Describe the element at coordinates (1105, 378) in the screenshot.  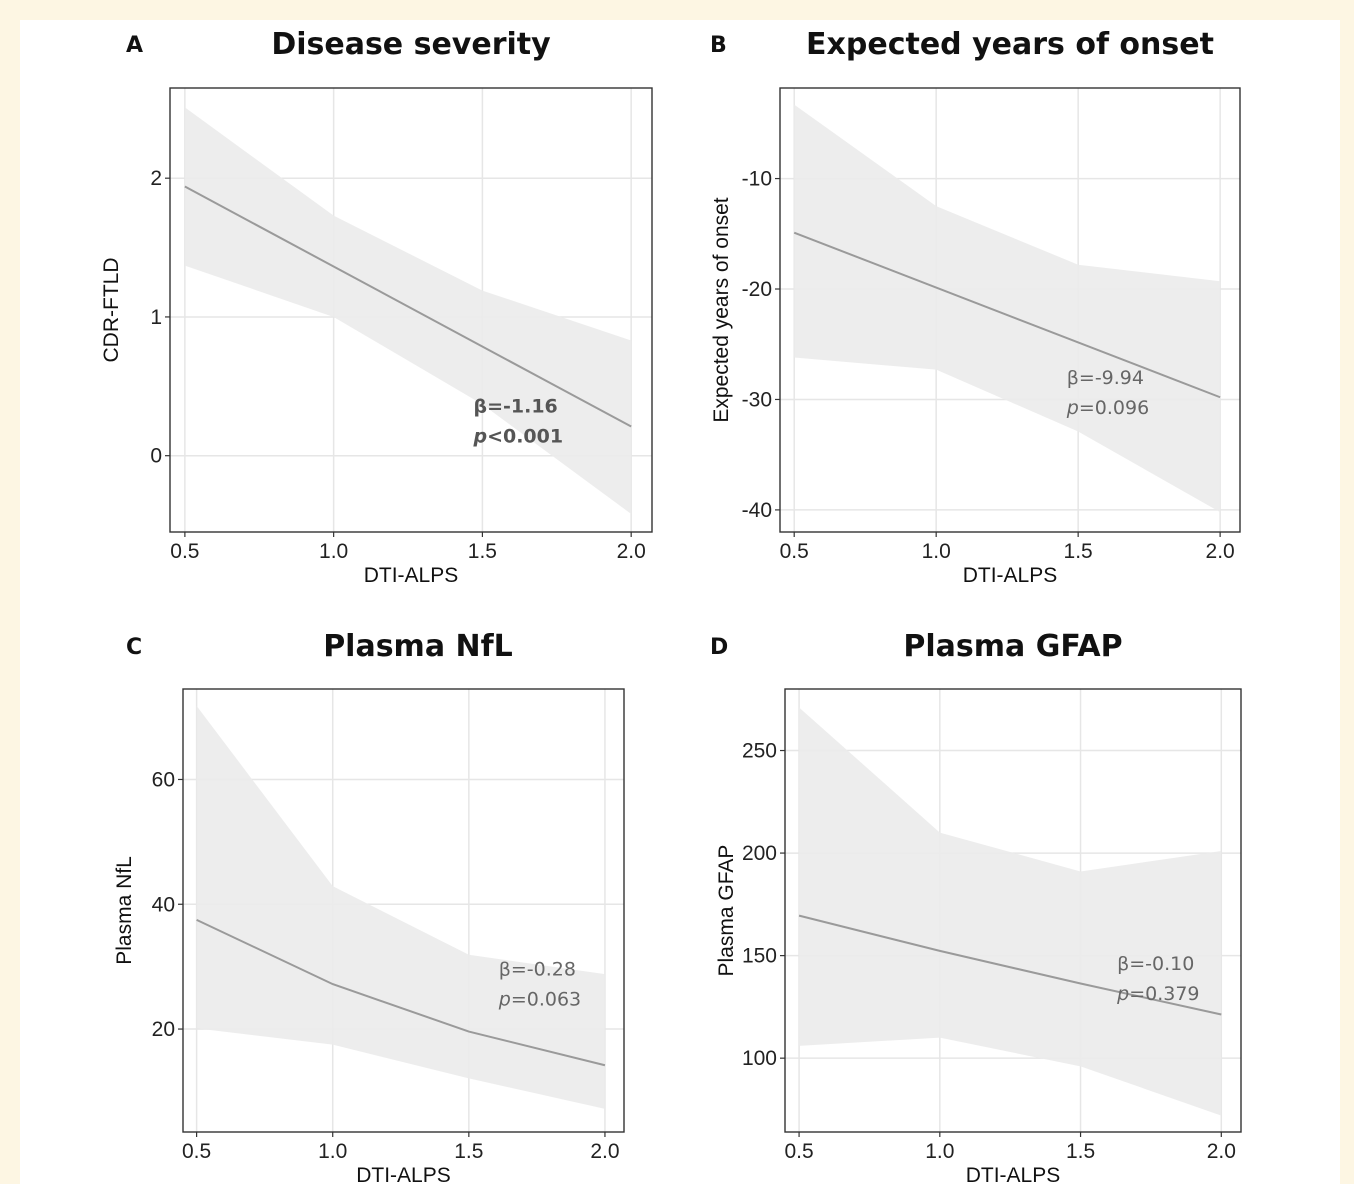
I see `beta-annotation: β=-9.94` at that location.